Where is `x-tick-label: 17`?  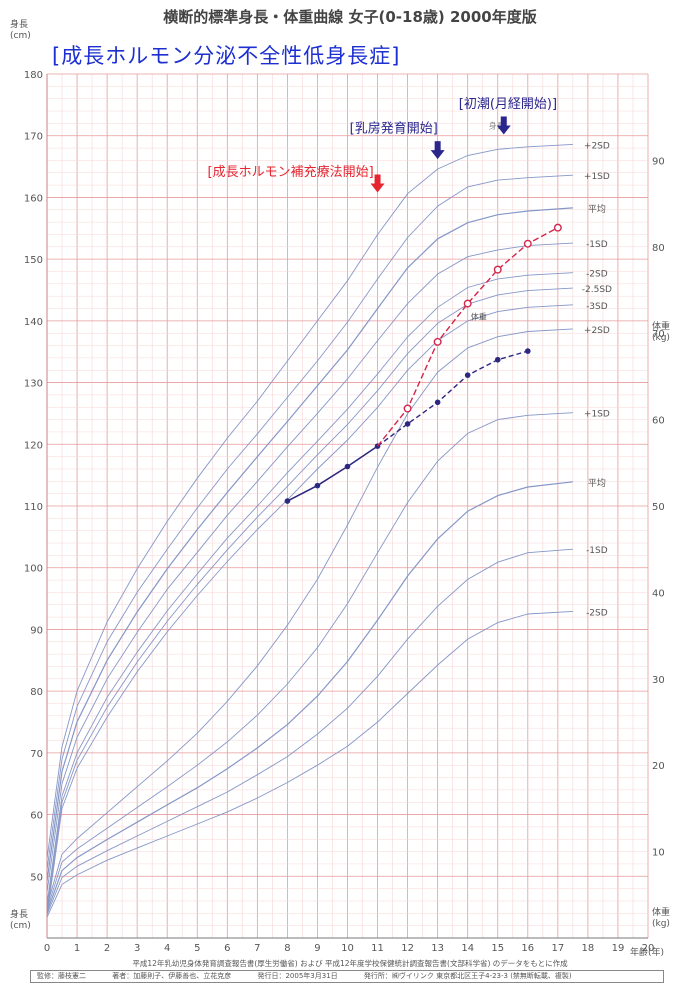
x-tick-label: 17 is located at coordinates (557, 948).